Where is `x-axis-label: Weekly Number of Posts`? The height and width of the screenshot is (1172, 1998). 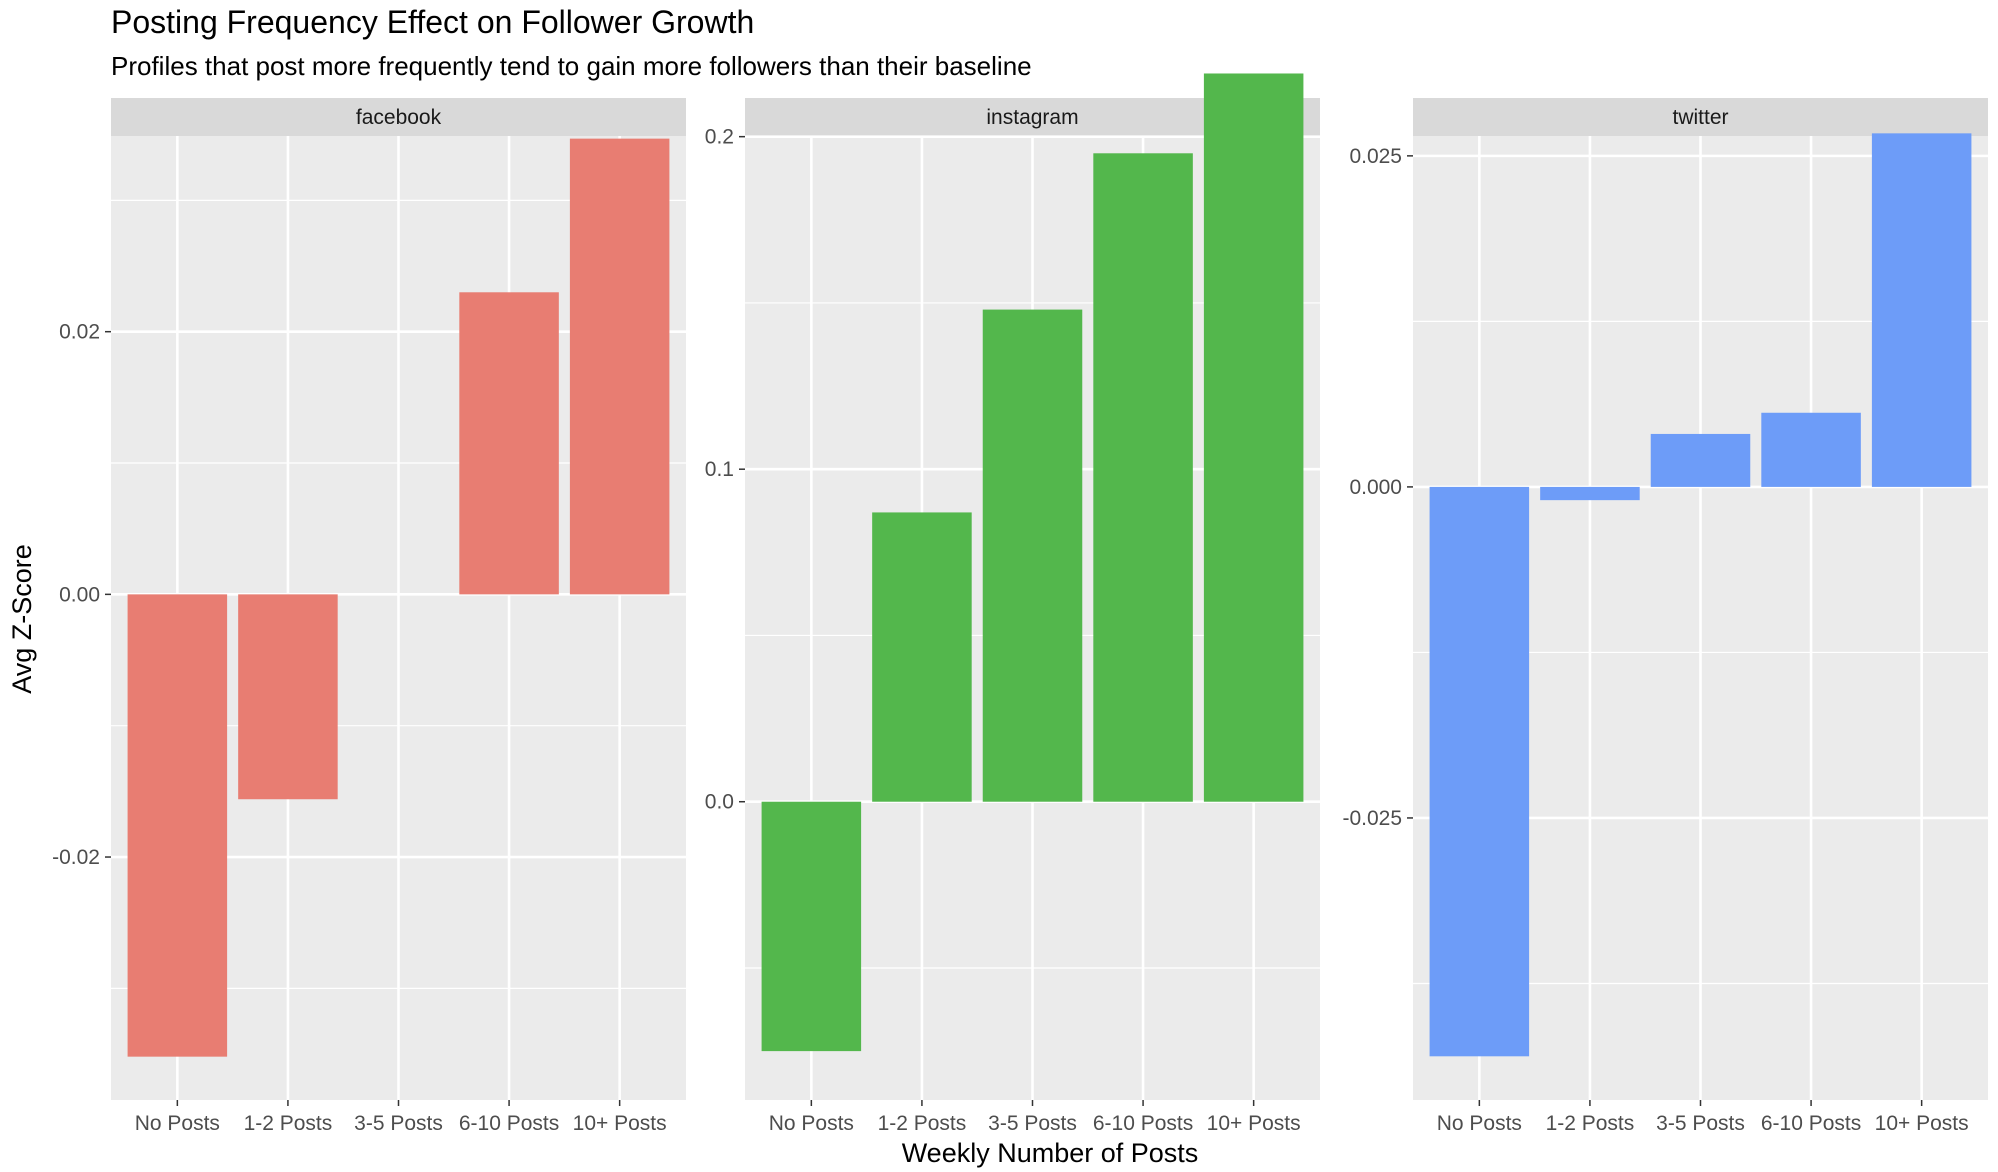 x-axis-label: Weekly Number of Posts is located at coordinates (1050, 1153).